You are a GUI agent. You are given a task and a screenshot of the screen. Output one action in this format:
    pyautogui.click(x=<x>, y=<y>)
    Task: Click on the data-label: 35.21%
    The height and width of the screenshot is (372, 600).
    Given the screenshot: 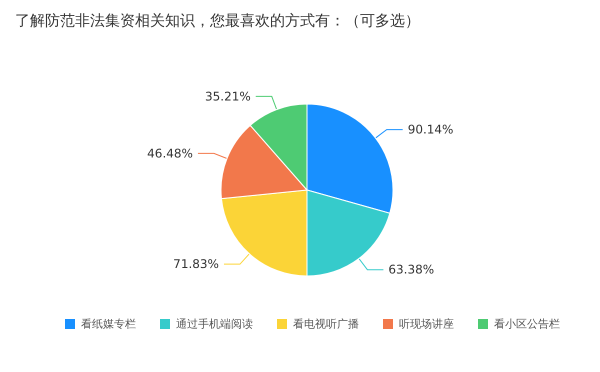 What is the action you would take?
    pyautogui.click(x=227, y=96)
    